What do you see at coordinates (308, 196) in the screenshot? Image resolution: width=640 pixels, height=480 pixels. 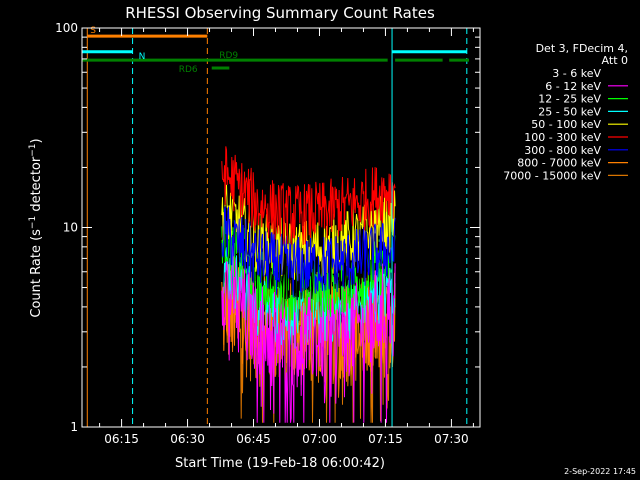 I see `series-100-300-kev` at bounding box center [308, 196].